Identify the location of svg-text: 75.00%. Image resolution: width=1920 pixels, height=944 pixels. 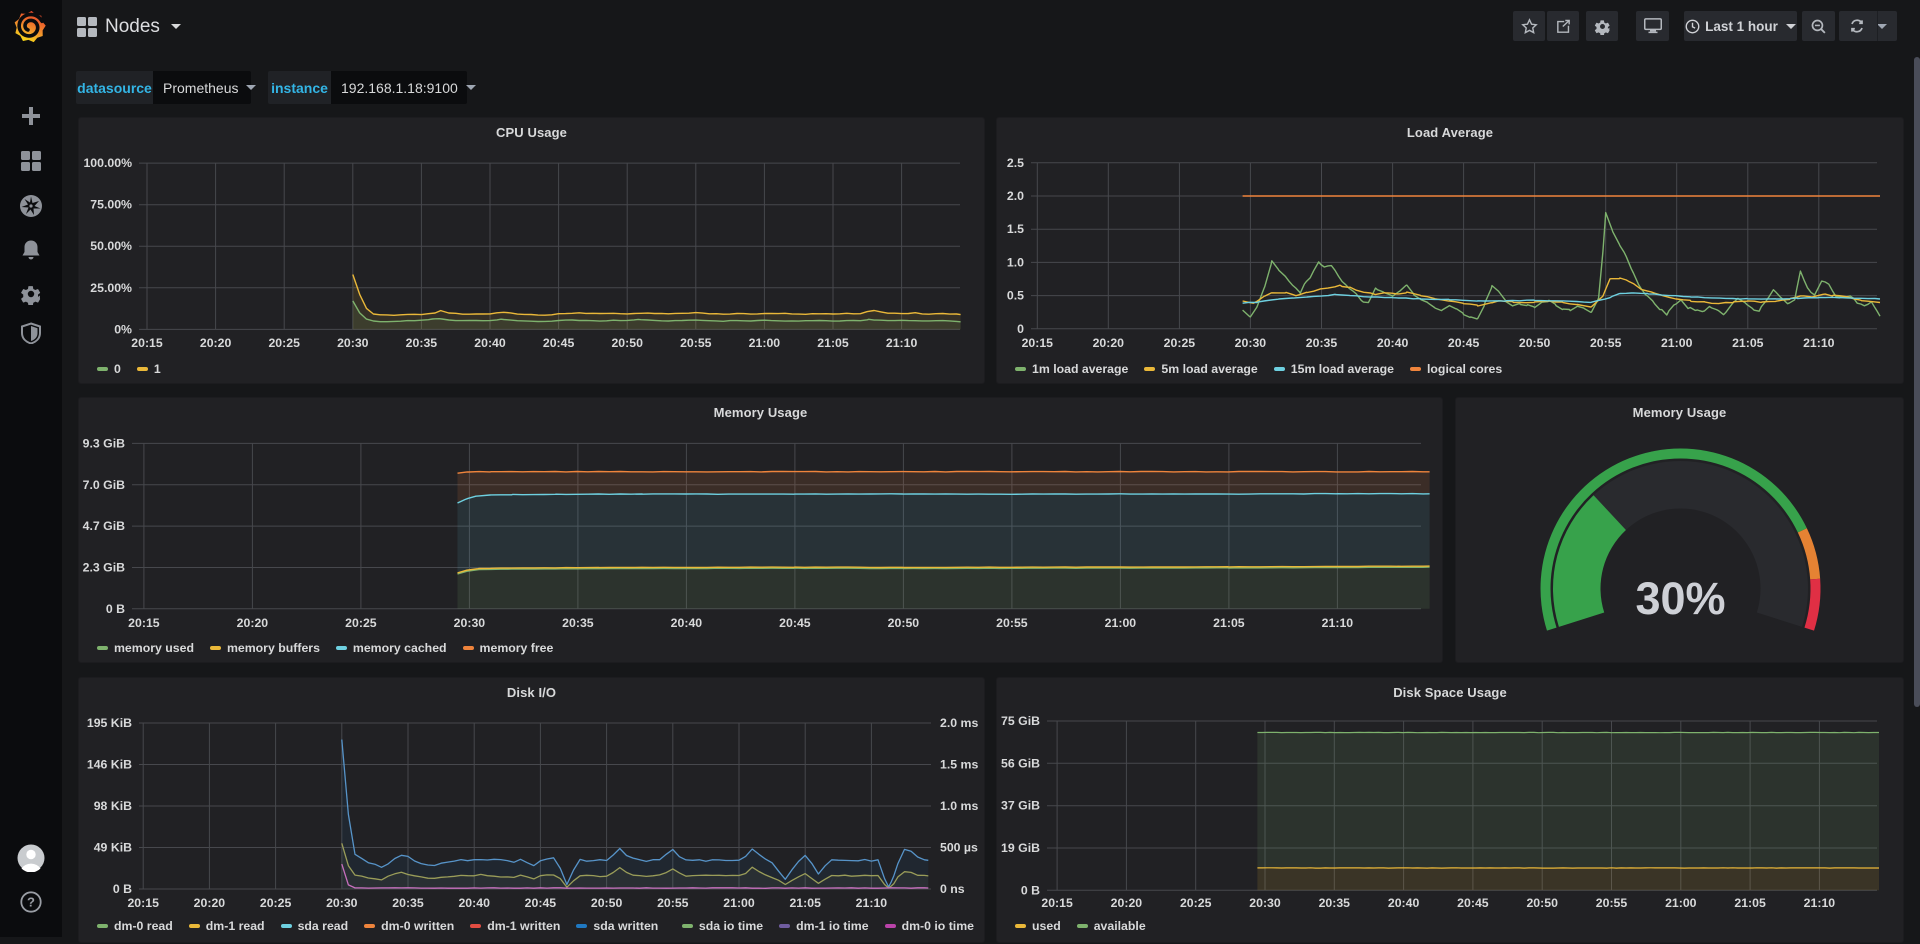
(111, 205).